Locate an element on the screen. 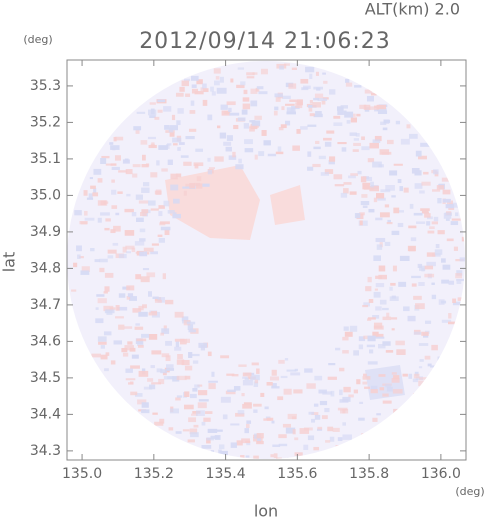 The width and height of the screenshot is (491, 521). y-tick-label: 34.4 is located at coordinates (45, 414).